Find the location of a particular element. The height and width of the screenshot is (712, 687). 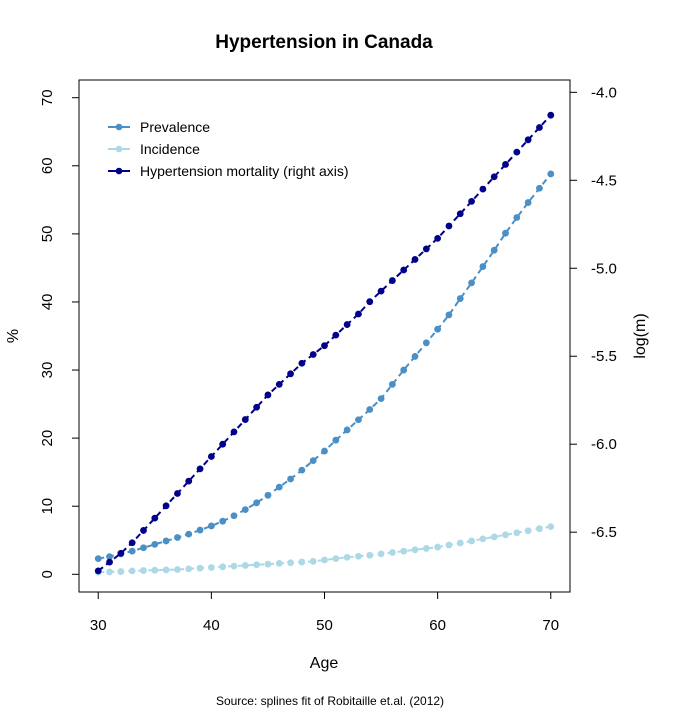

y-axis-left: 0 10 20 30 40 50 60 70 is located at coordinates (59, 333).